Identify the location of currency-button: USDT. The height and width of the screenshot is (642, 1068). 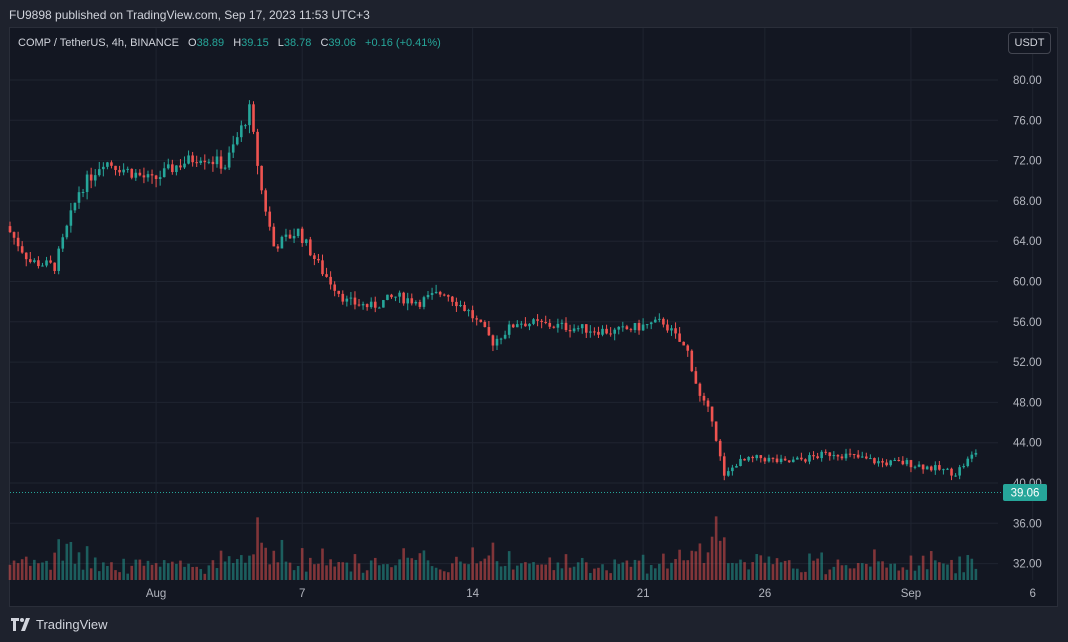
(1029, 43).